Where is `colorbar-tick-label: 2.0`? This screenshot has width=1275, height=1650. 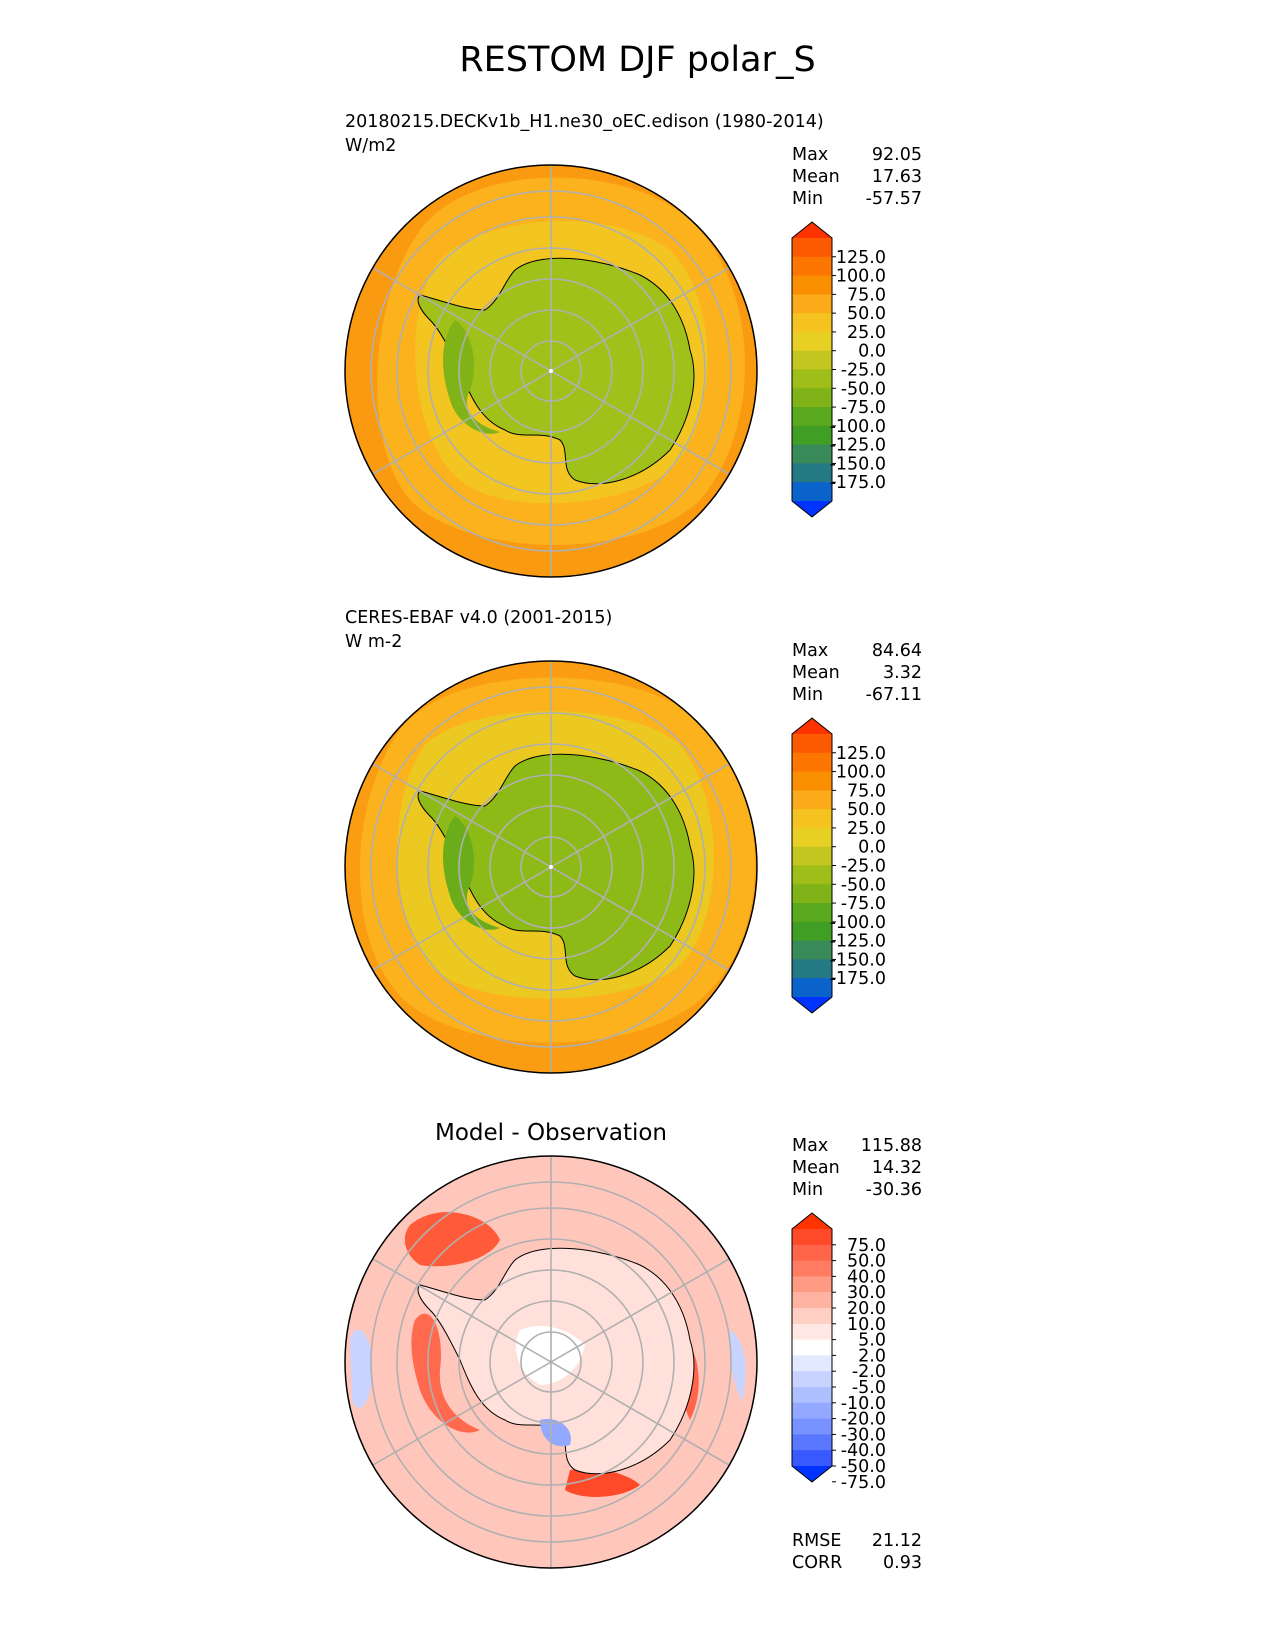
colorbar-tick-label: 2.0 is located at coordinates (872, 1356).